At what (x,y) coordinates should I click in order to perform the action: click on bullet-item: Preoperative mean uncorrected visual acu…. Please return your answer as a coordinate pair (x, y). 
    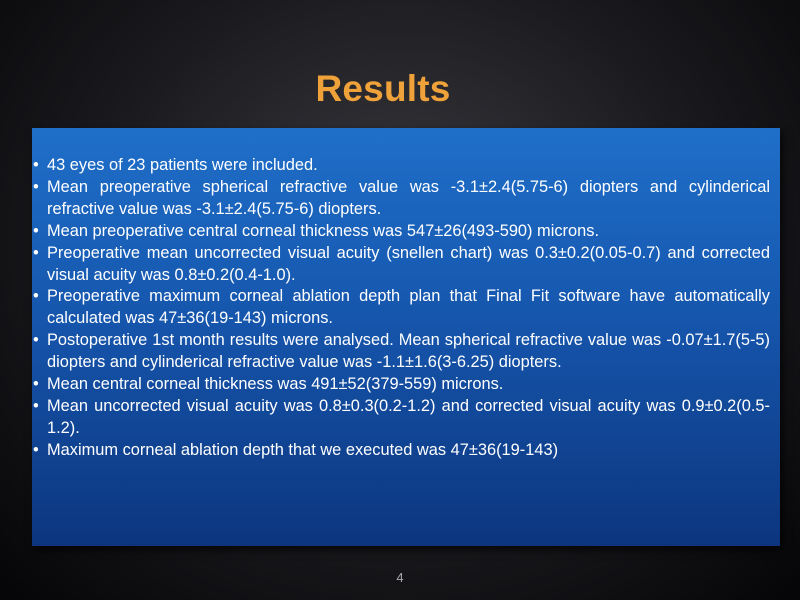
    Looking at the image, I should click on (401, 265).